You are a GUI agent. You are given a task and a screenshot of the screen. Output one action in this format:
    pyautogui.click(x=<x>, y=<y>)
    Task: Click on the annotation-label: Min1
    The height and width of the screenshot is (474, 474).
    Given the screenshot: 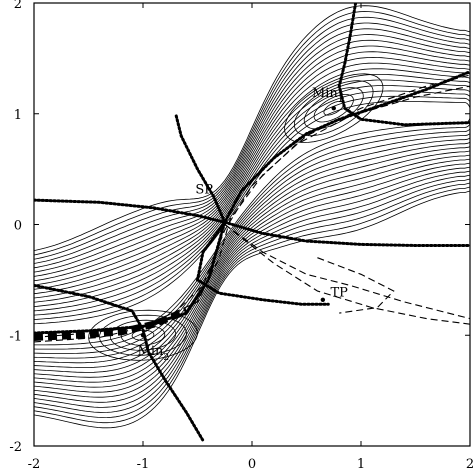 What is the action you would take?
    pyautogui.click(x=328, y=95)
    